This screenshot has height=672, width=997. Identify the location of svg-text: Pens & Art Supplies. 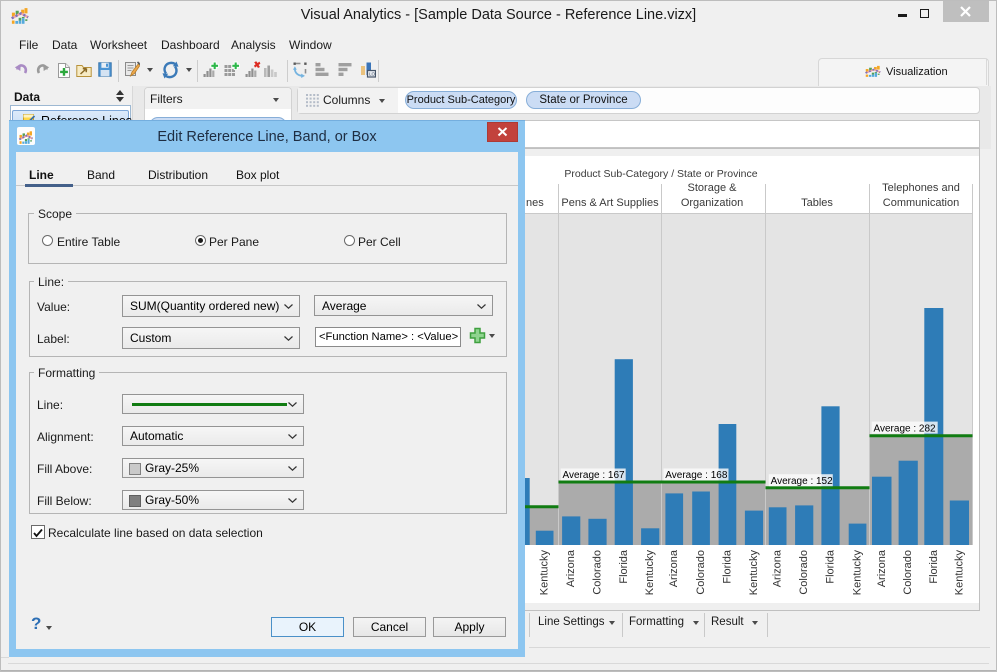
(610, 203).